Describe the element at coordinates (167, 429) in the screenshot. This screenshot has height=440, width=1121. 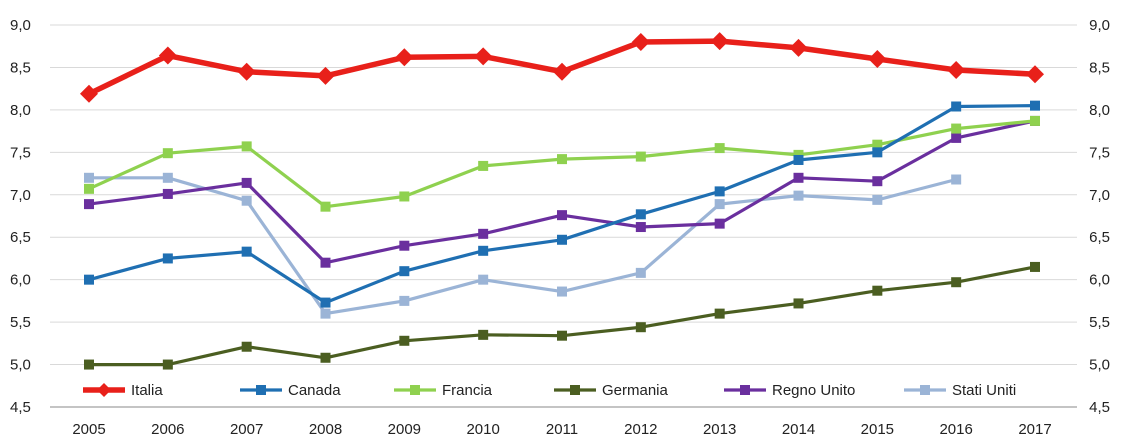
I see `x-tick-label: 2006` at that location.